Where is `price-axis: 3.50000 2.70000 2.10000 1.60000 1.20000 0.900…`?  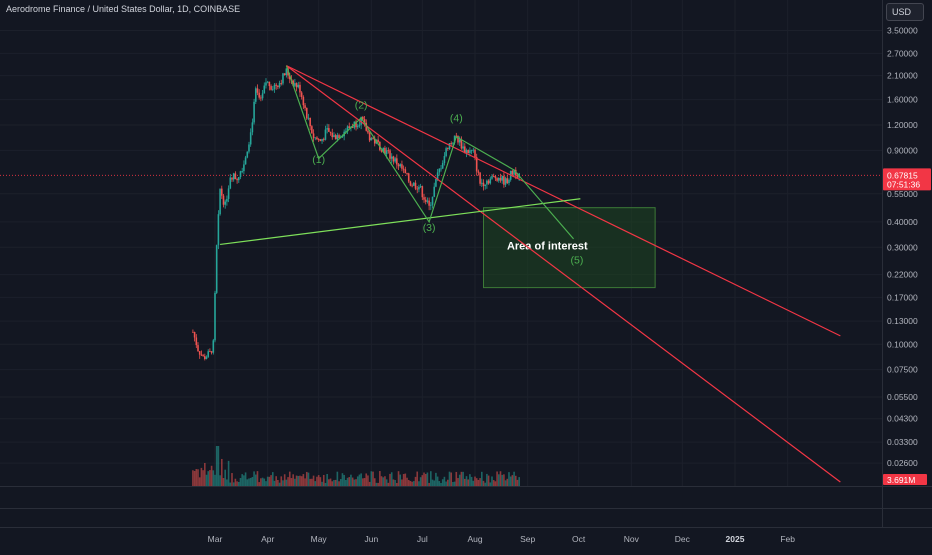
price-axis: 3.50000 2.70000 2.10000 1.60000 1.20000 0.900… is located at coordinates (907, 255).